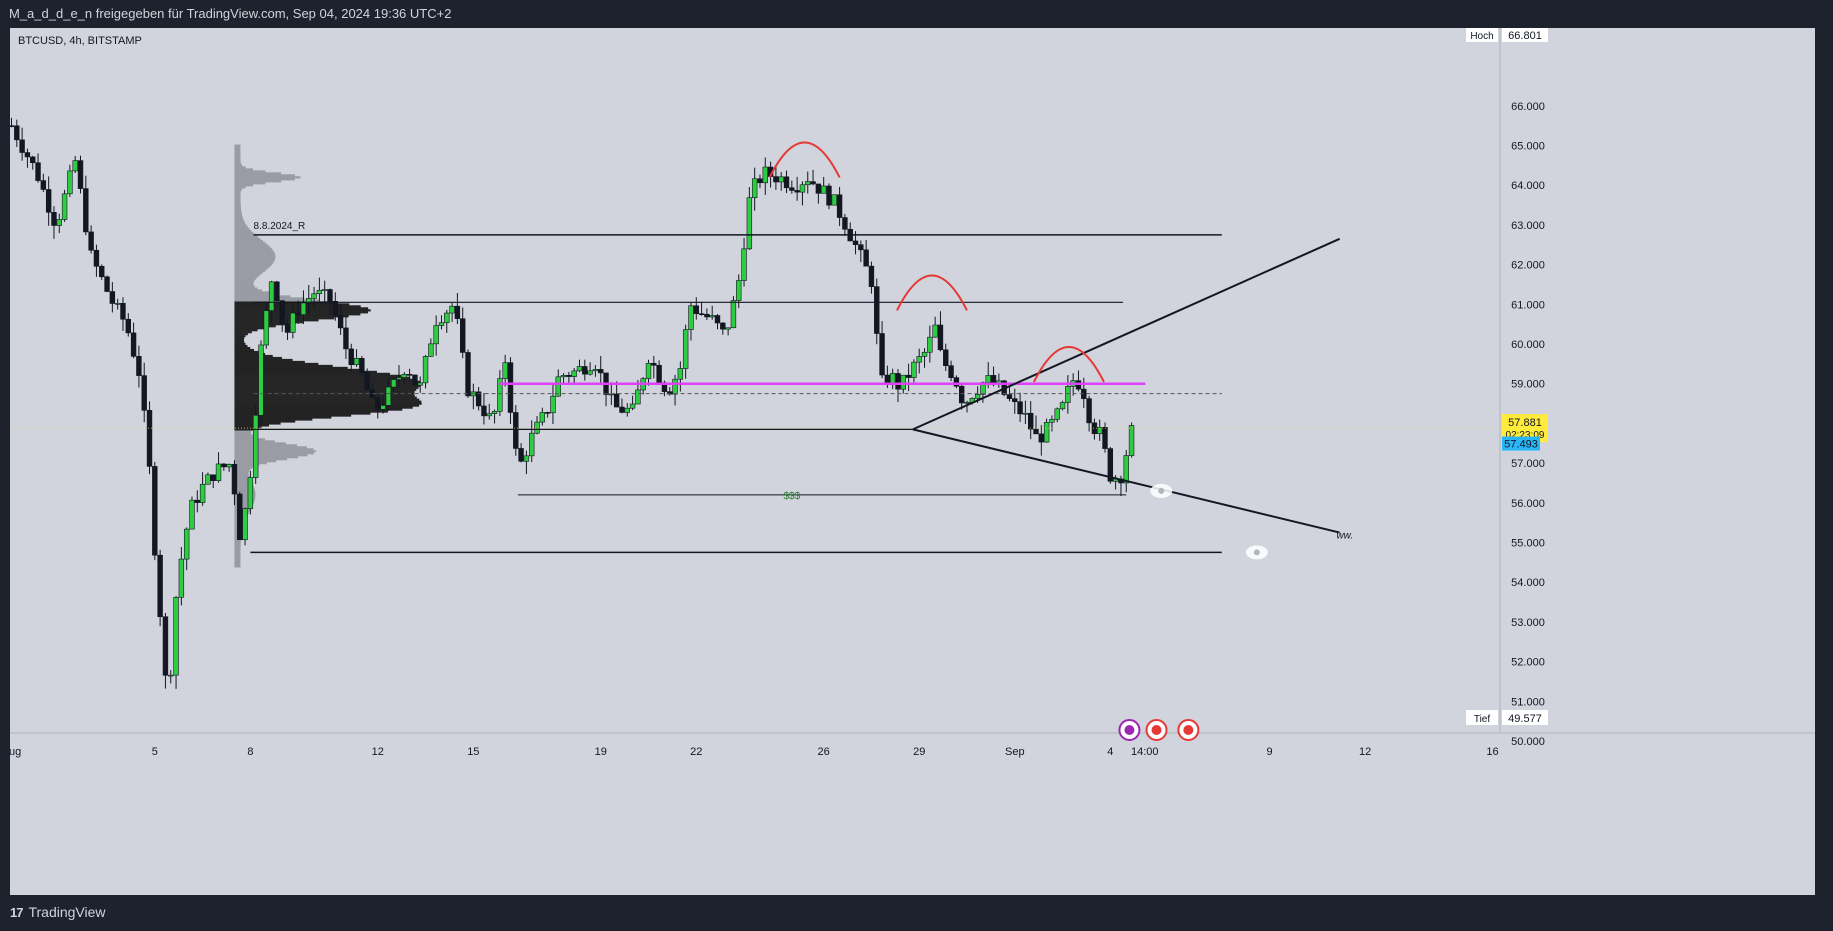 Image resolution: width=1833 pixels, height=931 pixels. I want to click on hoch-label: Hoch, so click(1481, 36).